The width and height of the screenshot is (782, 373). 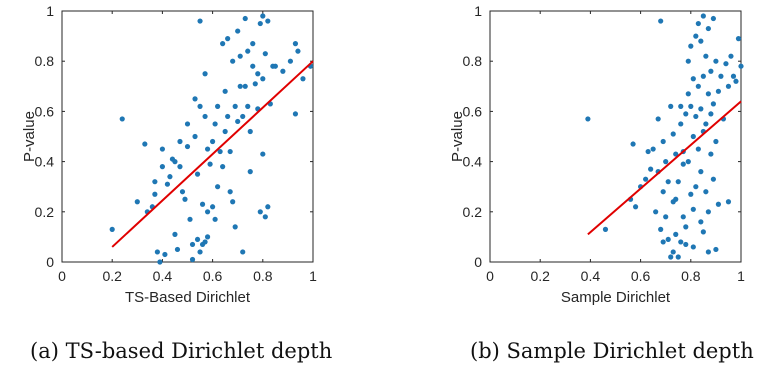 I want to click on y-tick-label: 1, so click(x=478, y=11).